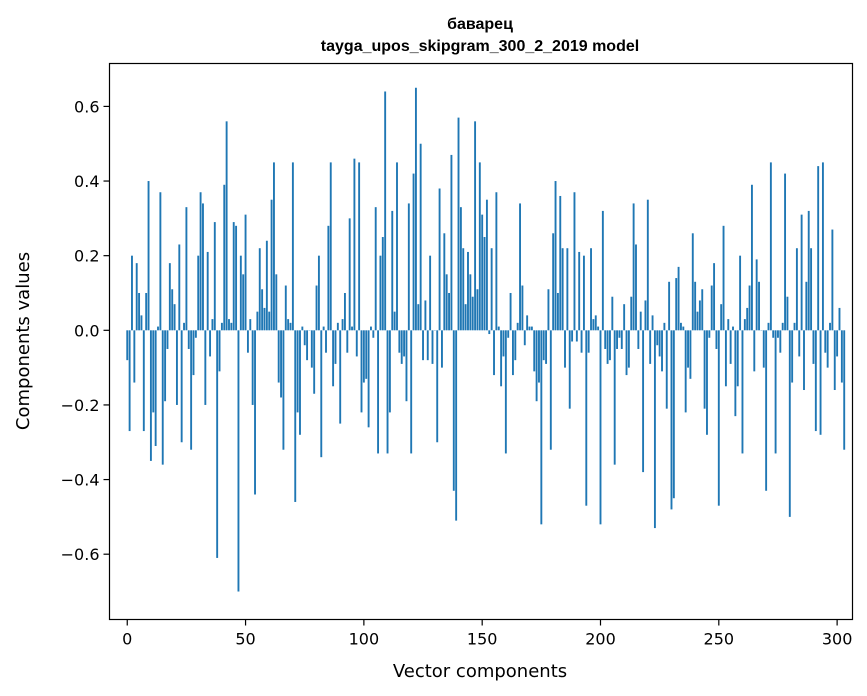 This screenshot has width=867, height=696. Describe the element at coordinates (480, 46) in the screenshot. I see `chart-subtitle: tayga_upos_skipgram_300_2_2019 model` at that location.